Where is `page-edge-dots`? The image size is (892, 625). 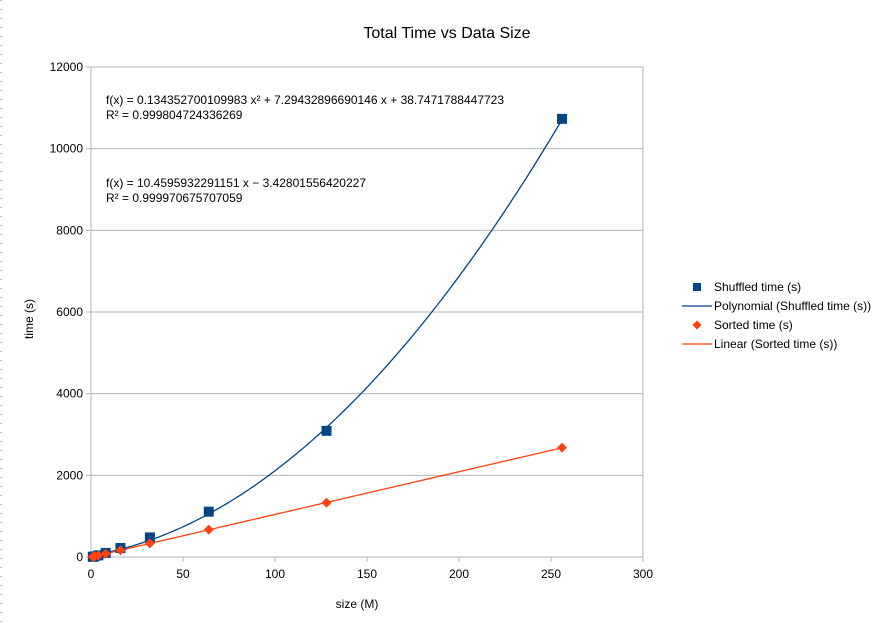
page-edge-dots is located at coordinates (1, 312).